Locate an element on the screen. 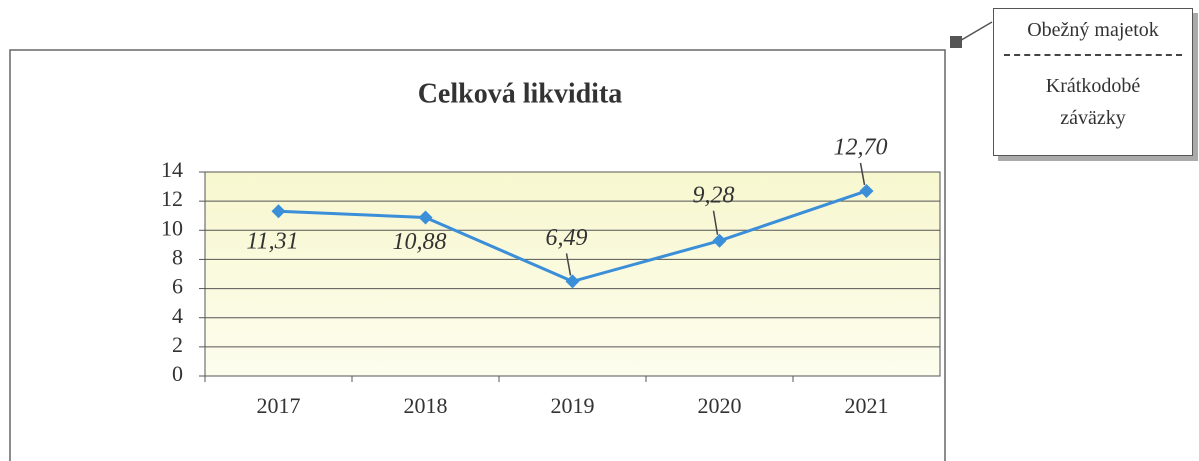  y-tick-label: 6 is located at coordinates (177, 286).